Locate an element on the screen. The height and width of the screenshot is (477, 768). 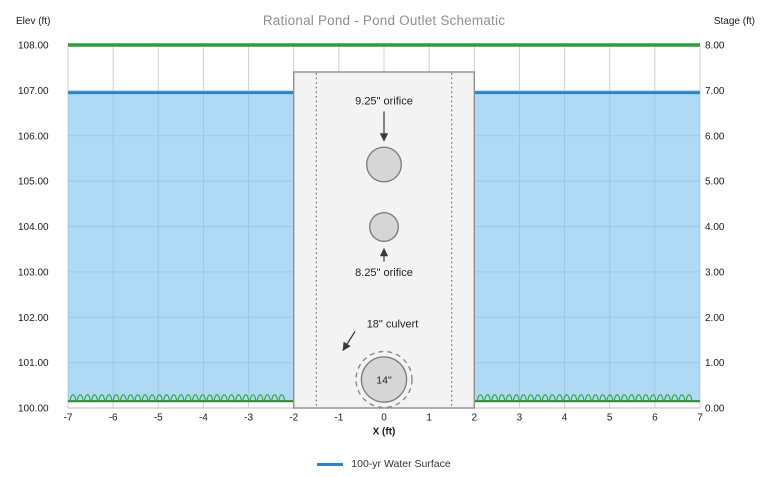
orifice-925-label: 9.25" orifice is located at coordinates (384, 102).